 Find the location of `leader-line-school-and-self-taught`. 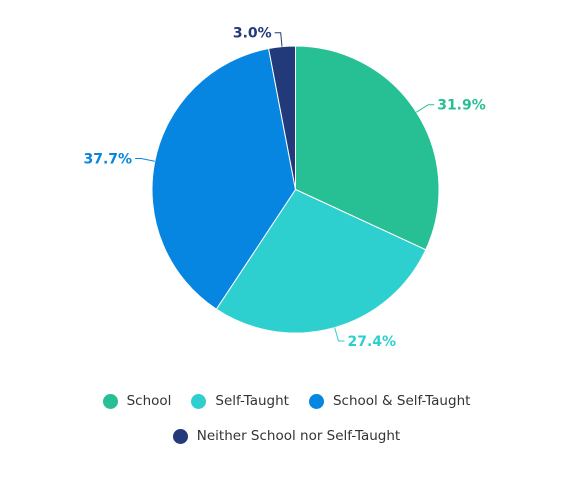

leader-line-school-and-self-taught is located at coordinates (145, 160).